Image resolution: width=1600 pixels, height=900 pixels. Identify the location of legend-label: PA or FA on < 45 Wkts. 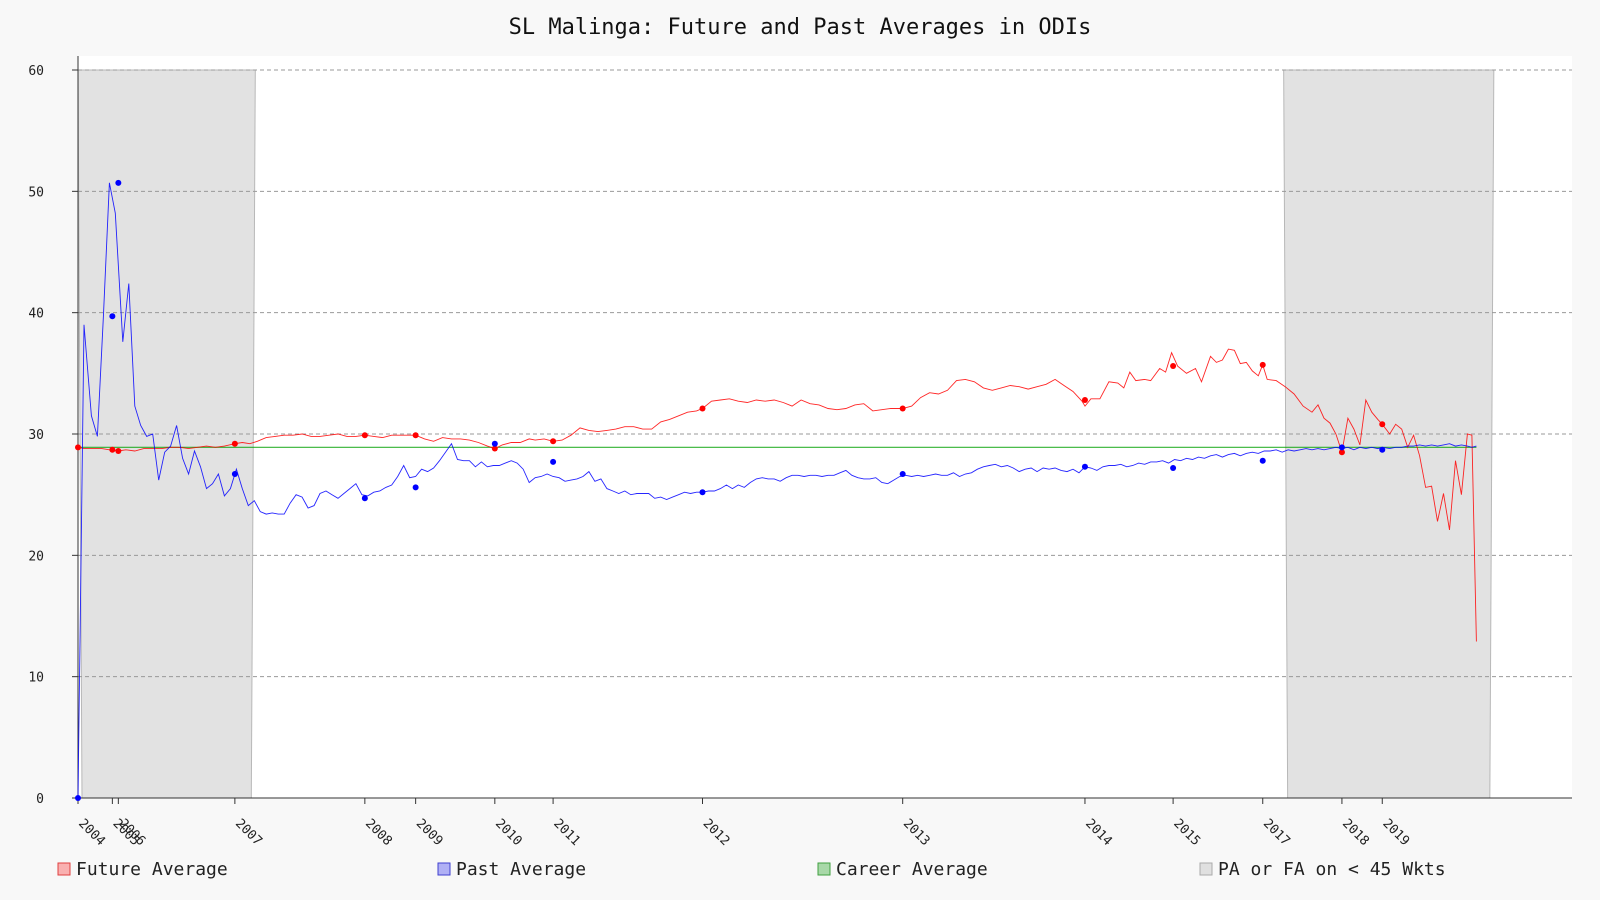
(1332, 869).